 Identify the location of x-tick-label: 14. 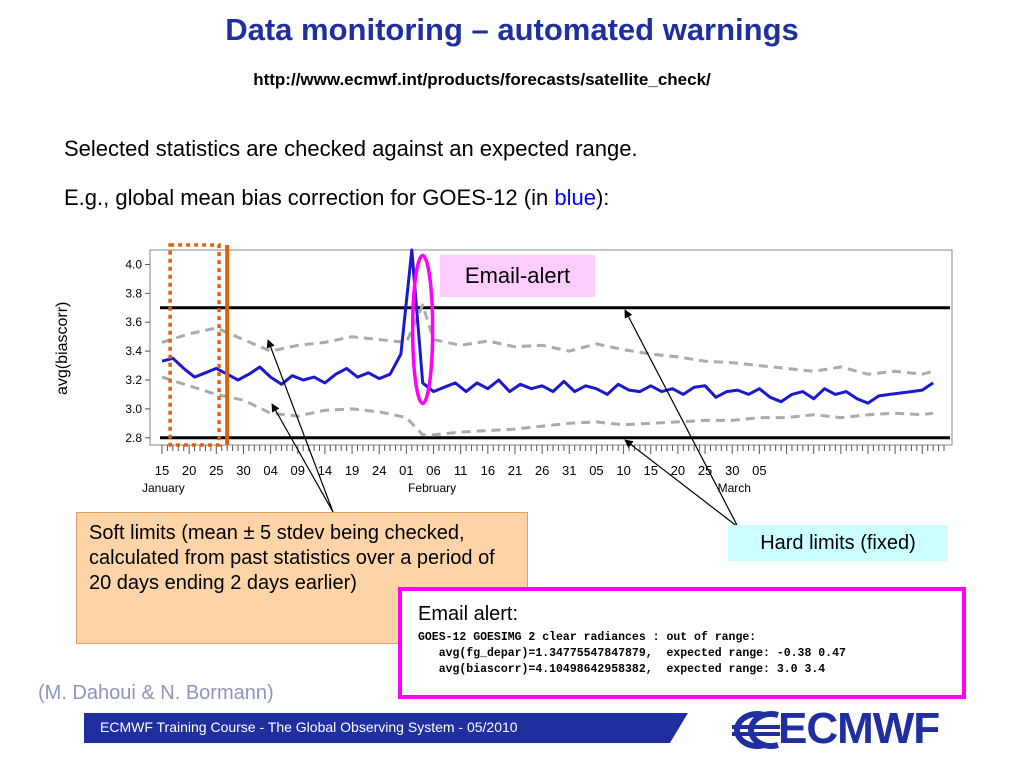
(325, 470).